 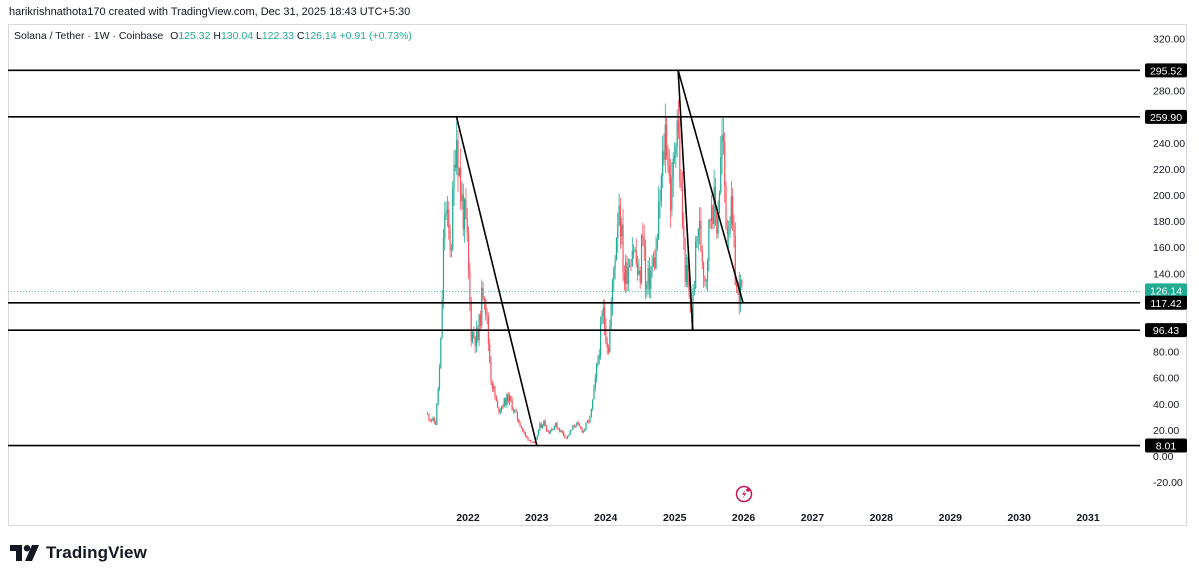 What do you see at coordinates (194, 36) in the screenshot?
I see `open-value: 125.32` at bounding box center [194, 36].